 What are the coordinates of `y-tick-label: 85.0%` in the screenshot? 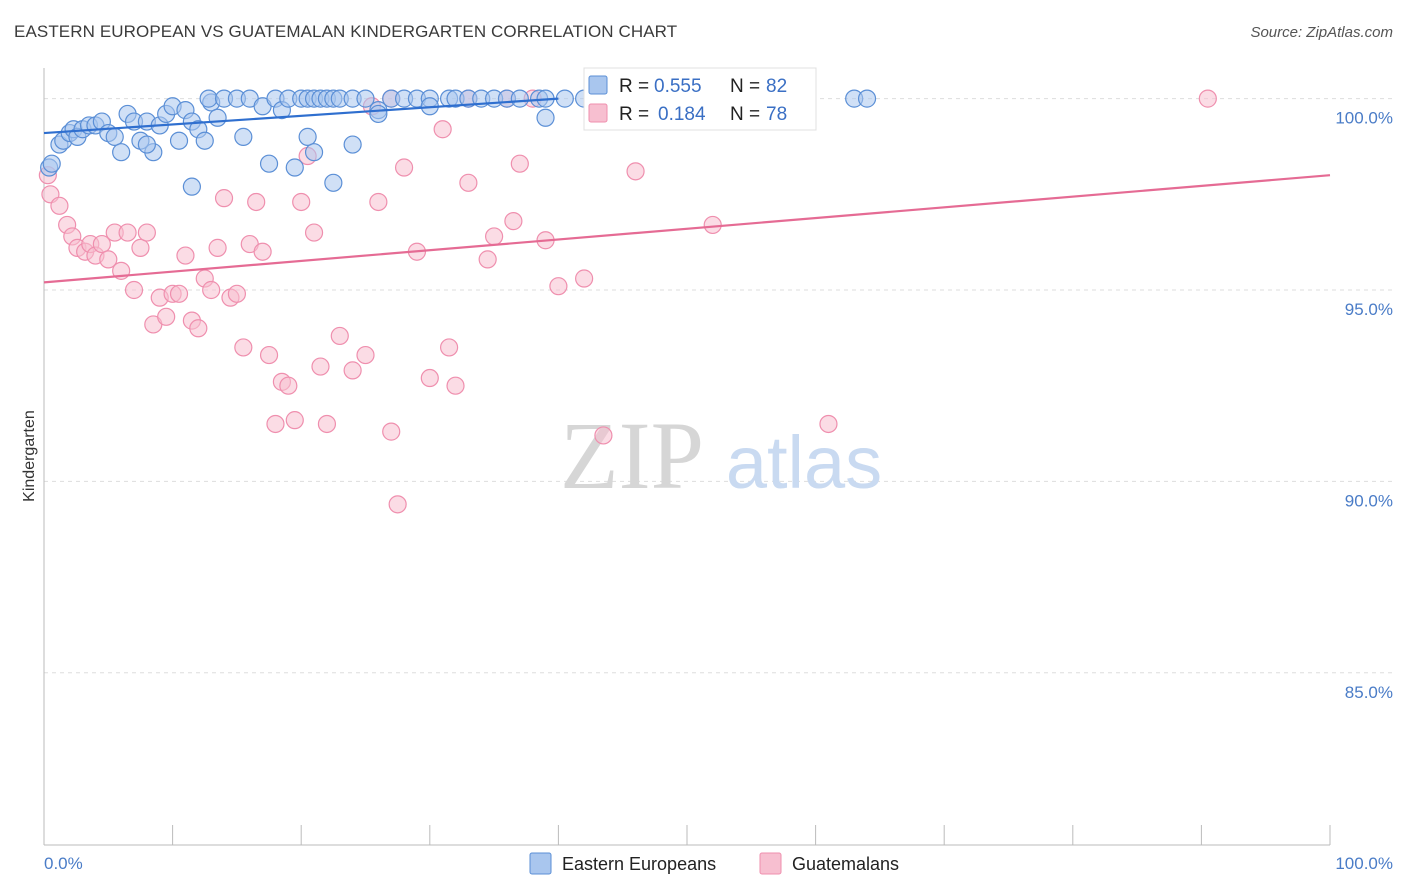 It's located at (1369, 692).